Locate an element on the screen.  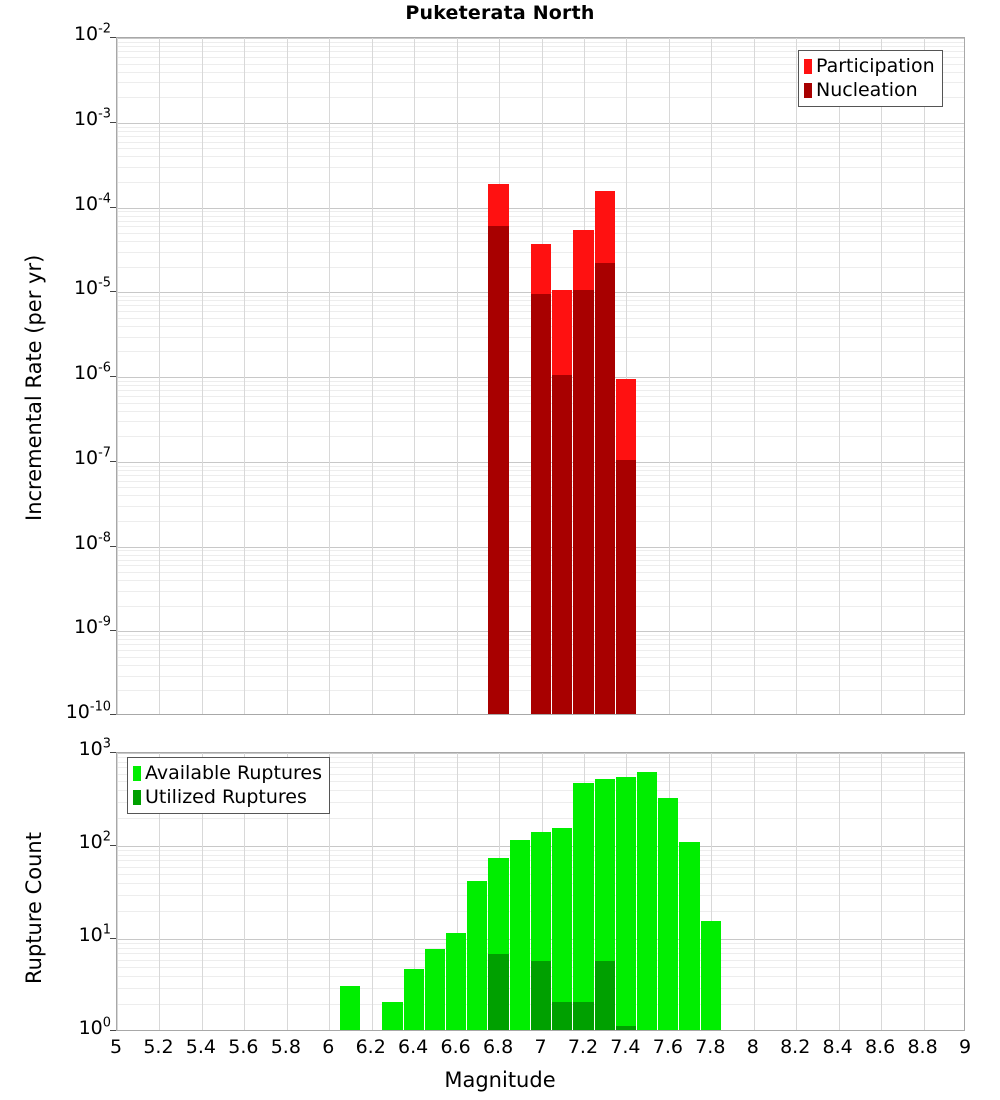
y-tick-exponent: -7 is located at coordinates (104, 453).